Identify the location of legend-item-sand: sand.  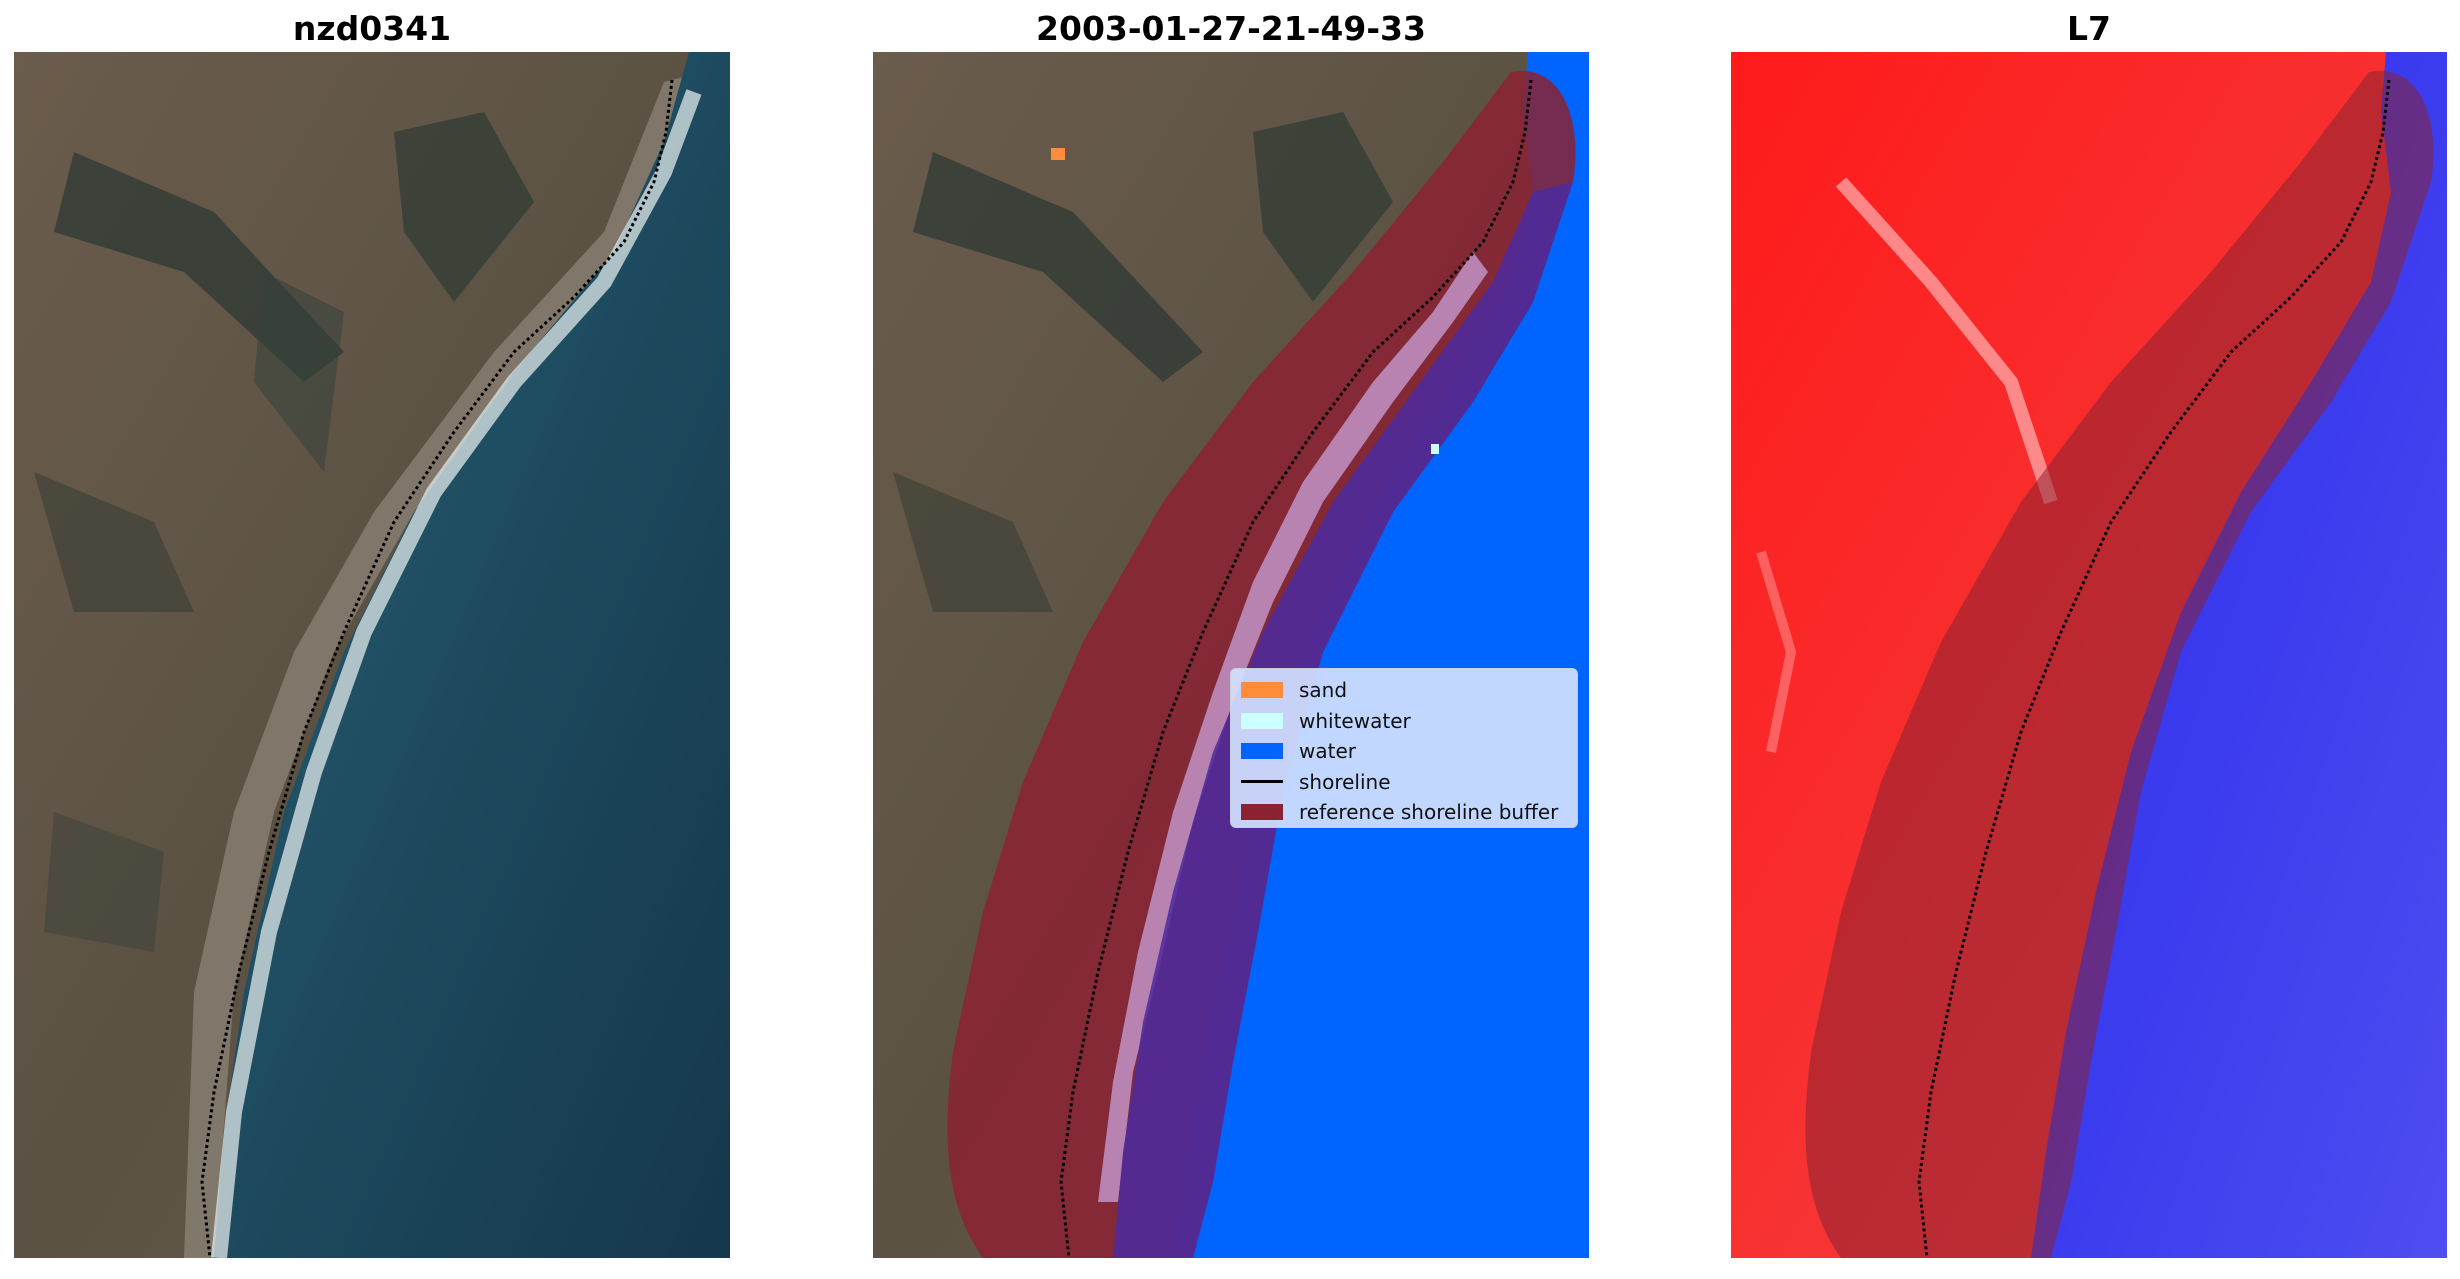
(1404, 690).